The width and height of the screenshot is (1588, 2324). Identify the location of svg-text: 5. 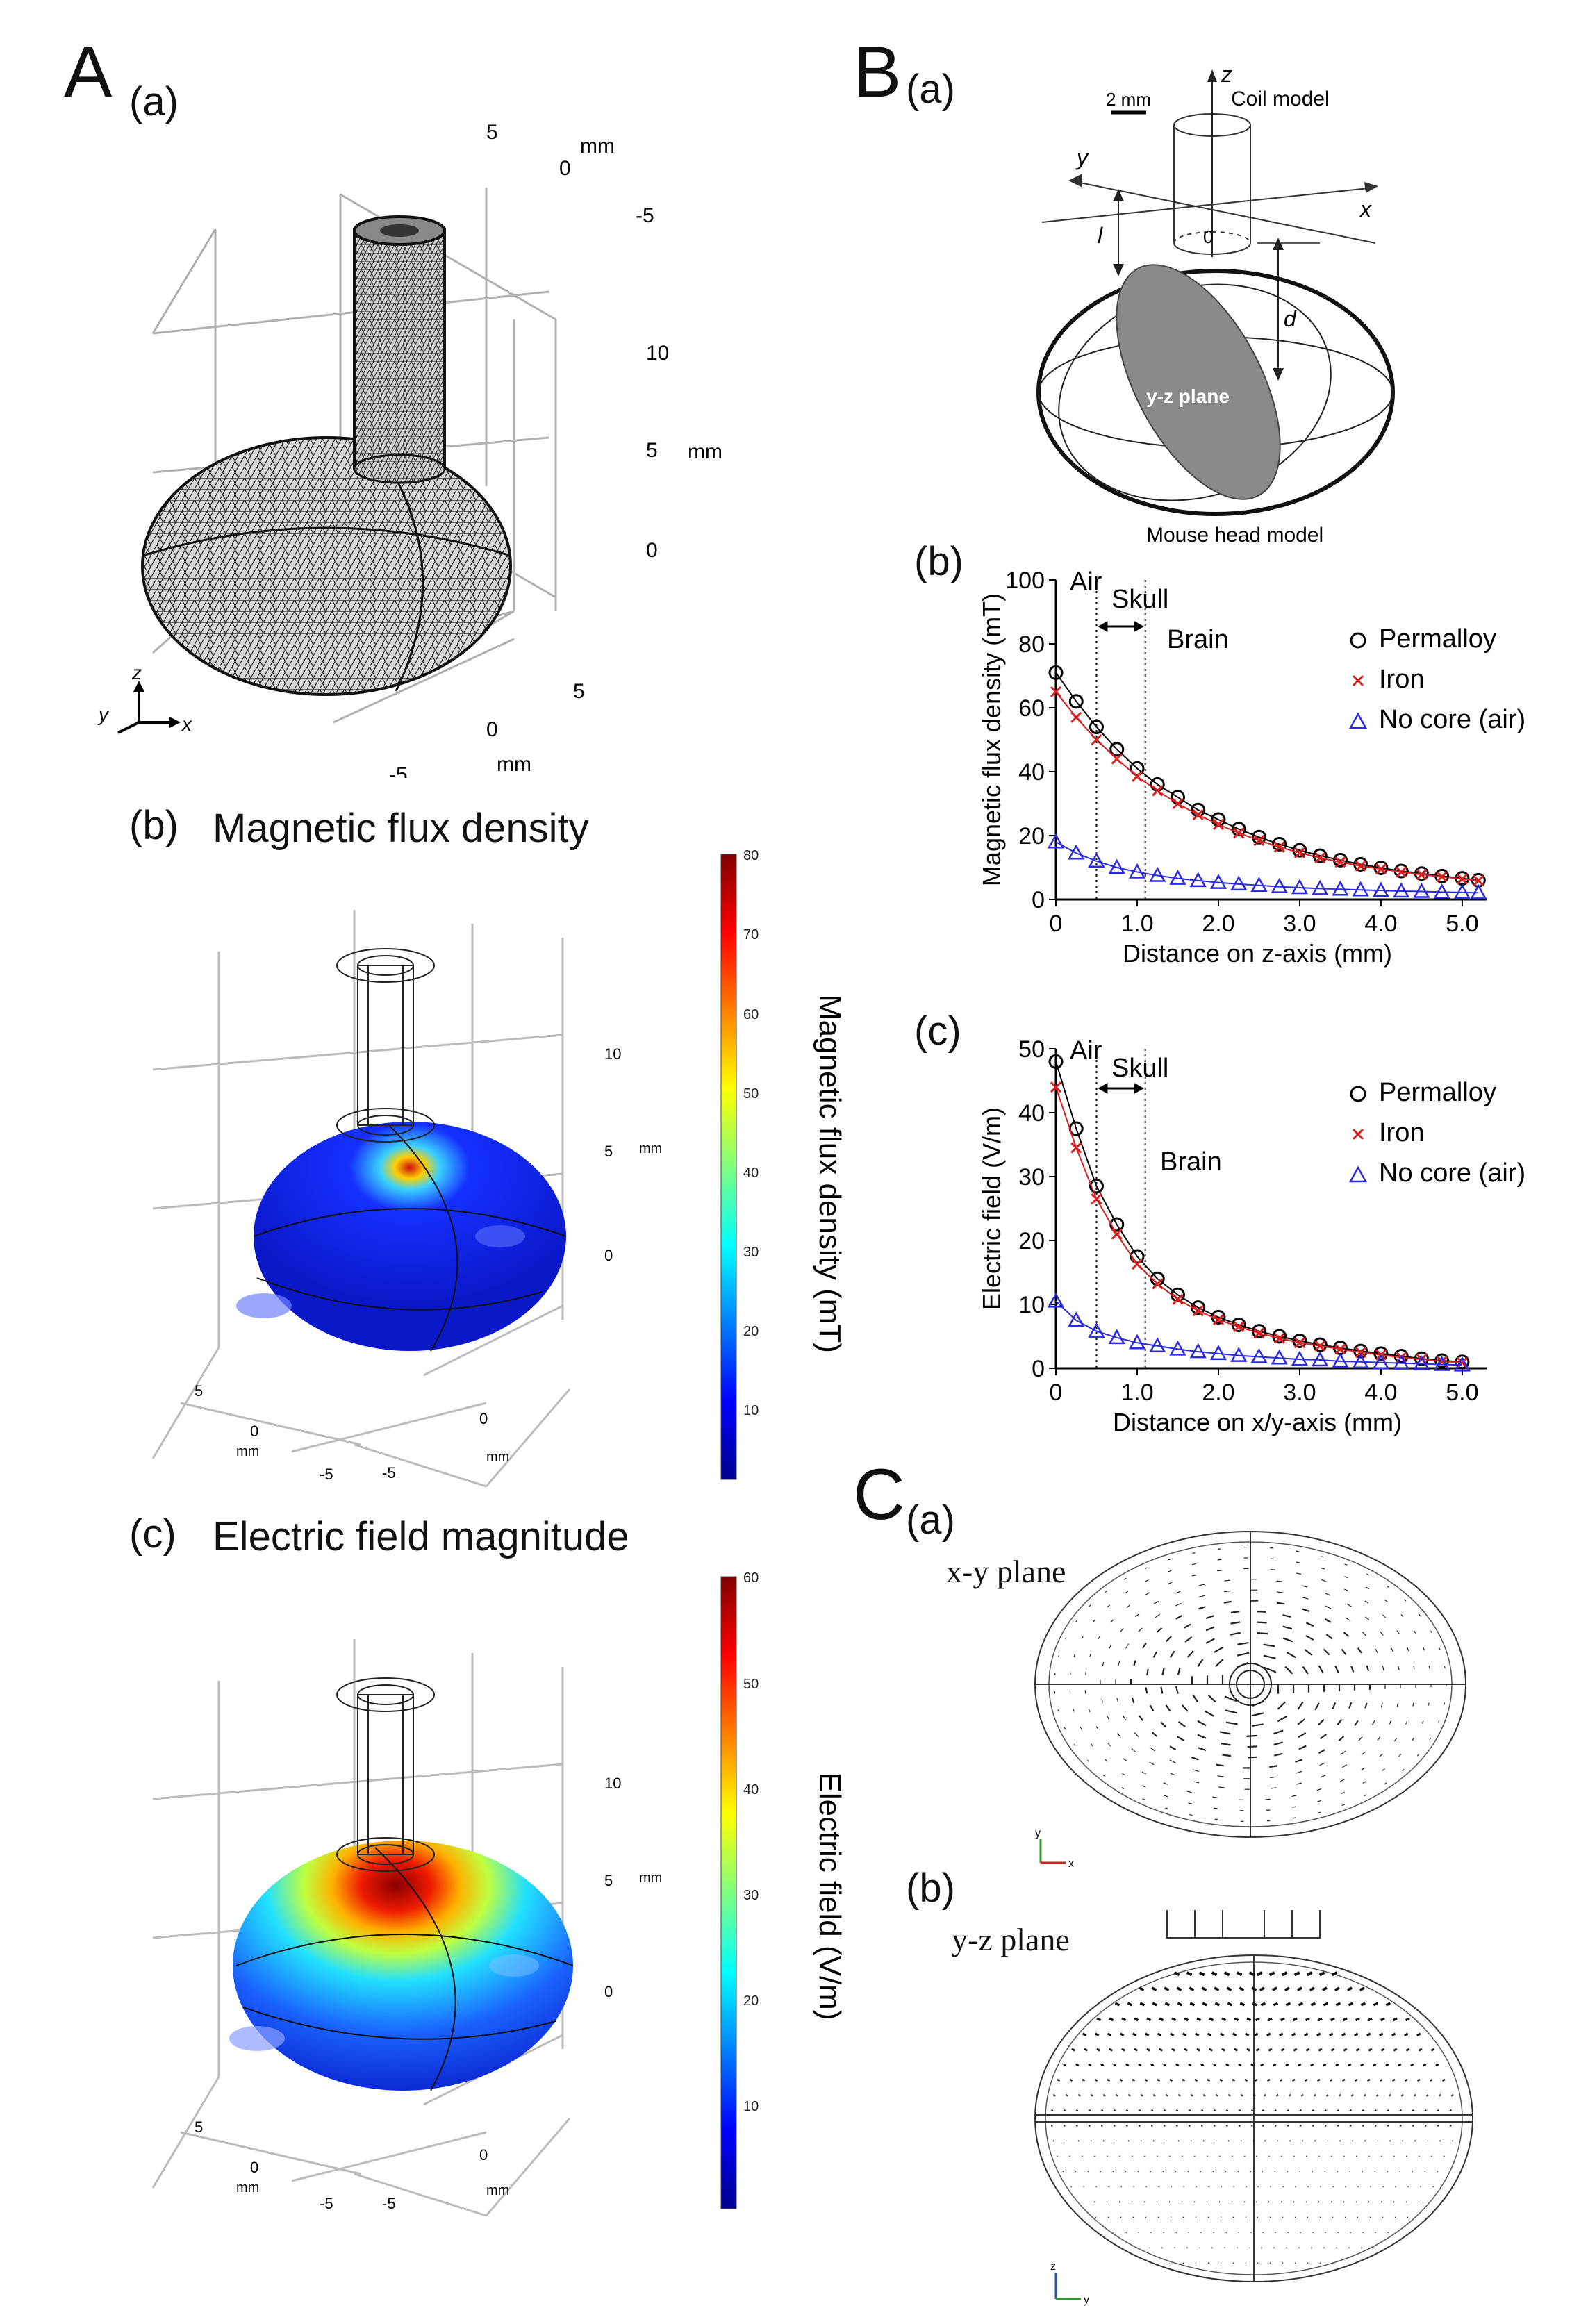
(609, 1880).